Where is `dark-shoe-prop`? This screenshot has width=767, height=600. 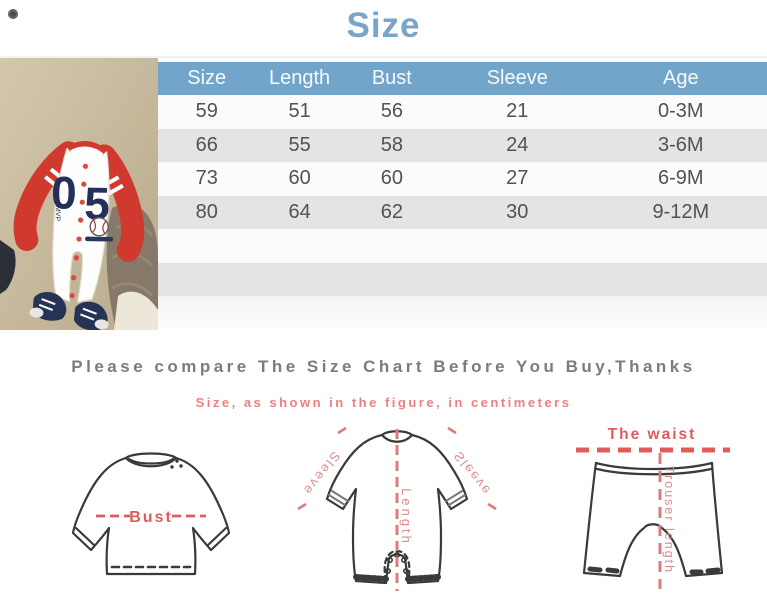
dark-shoe-prop is located at coordinates (8, 267).